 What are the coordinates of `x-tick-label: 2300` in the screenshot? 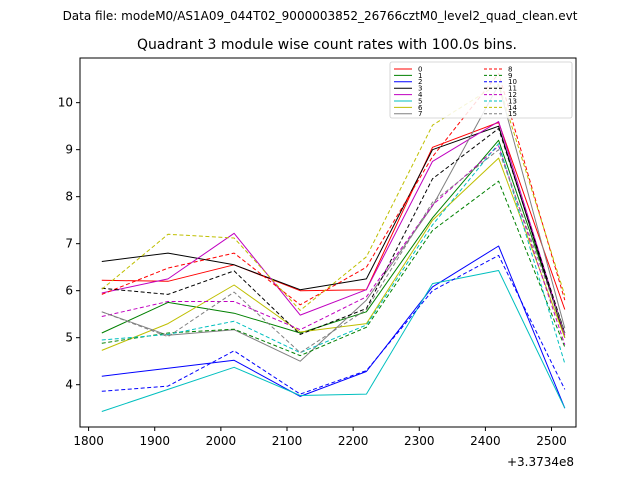 It's located at (419, 441).